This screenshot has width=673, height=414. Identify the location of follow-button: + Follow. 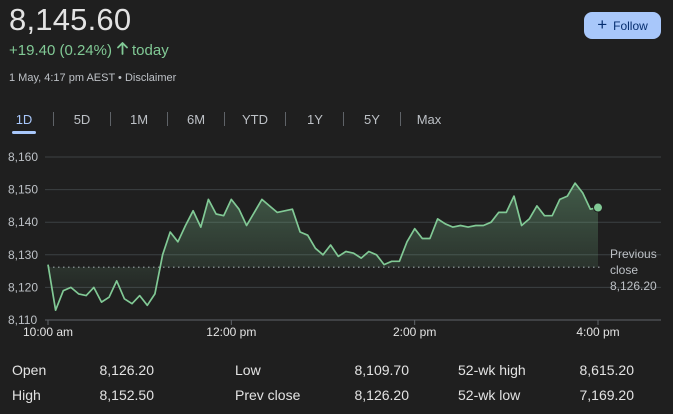
(622, 25).